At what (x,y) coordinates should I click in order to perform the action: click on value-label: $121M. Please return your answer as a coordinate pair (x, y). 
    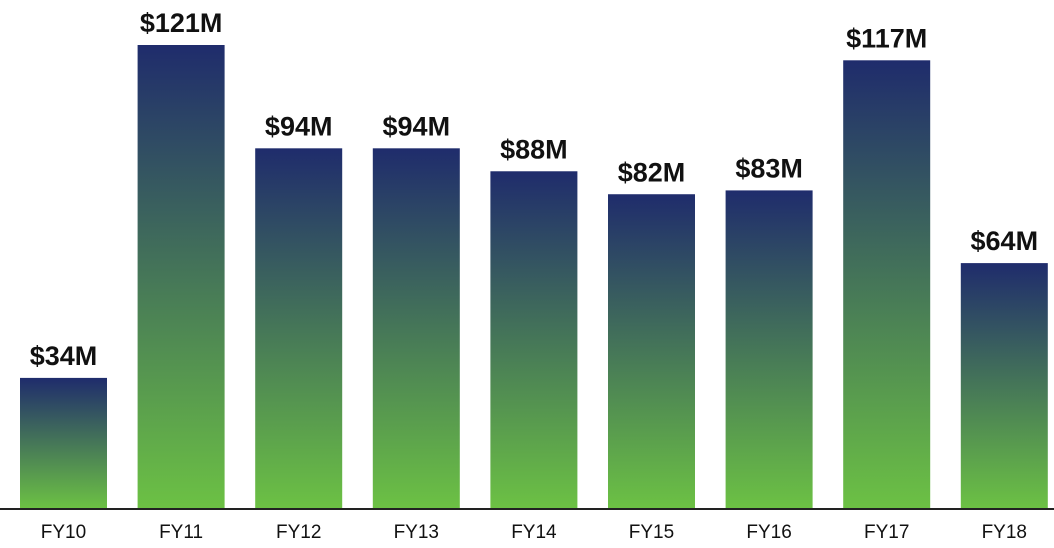
    Looking at the image, I should click on (181, 23).